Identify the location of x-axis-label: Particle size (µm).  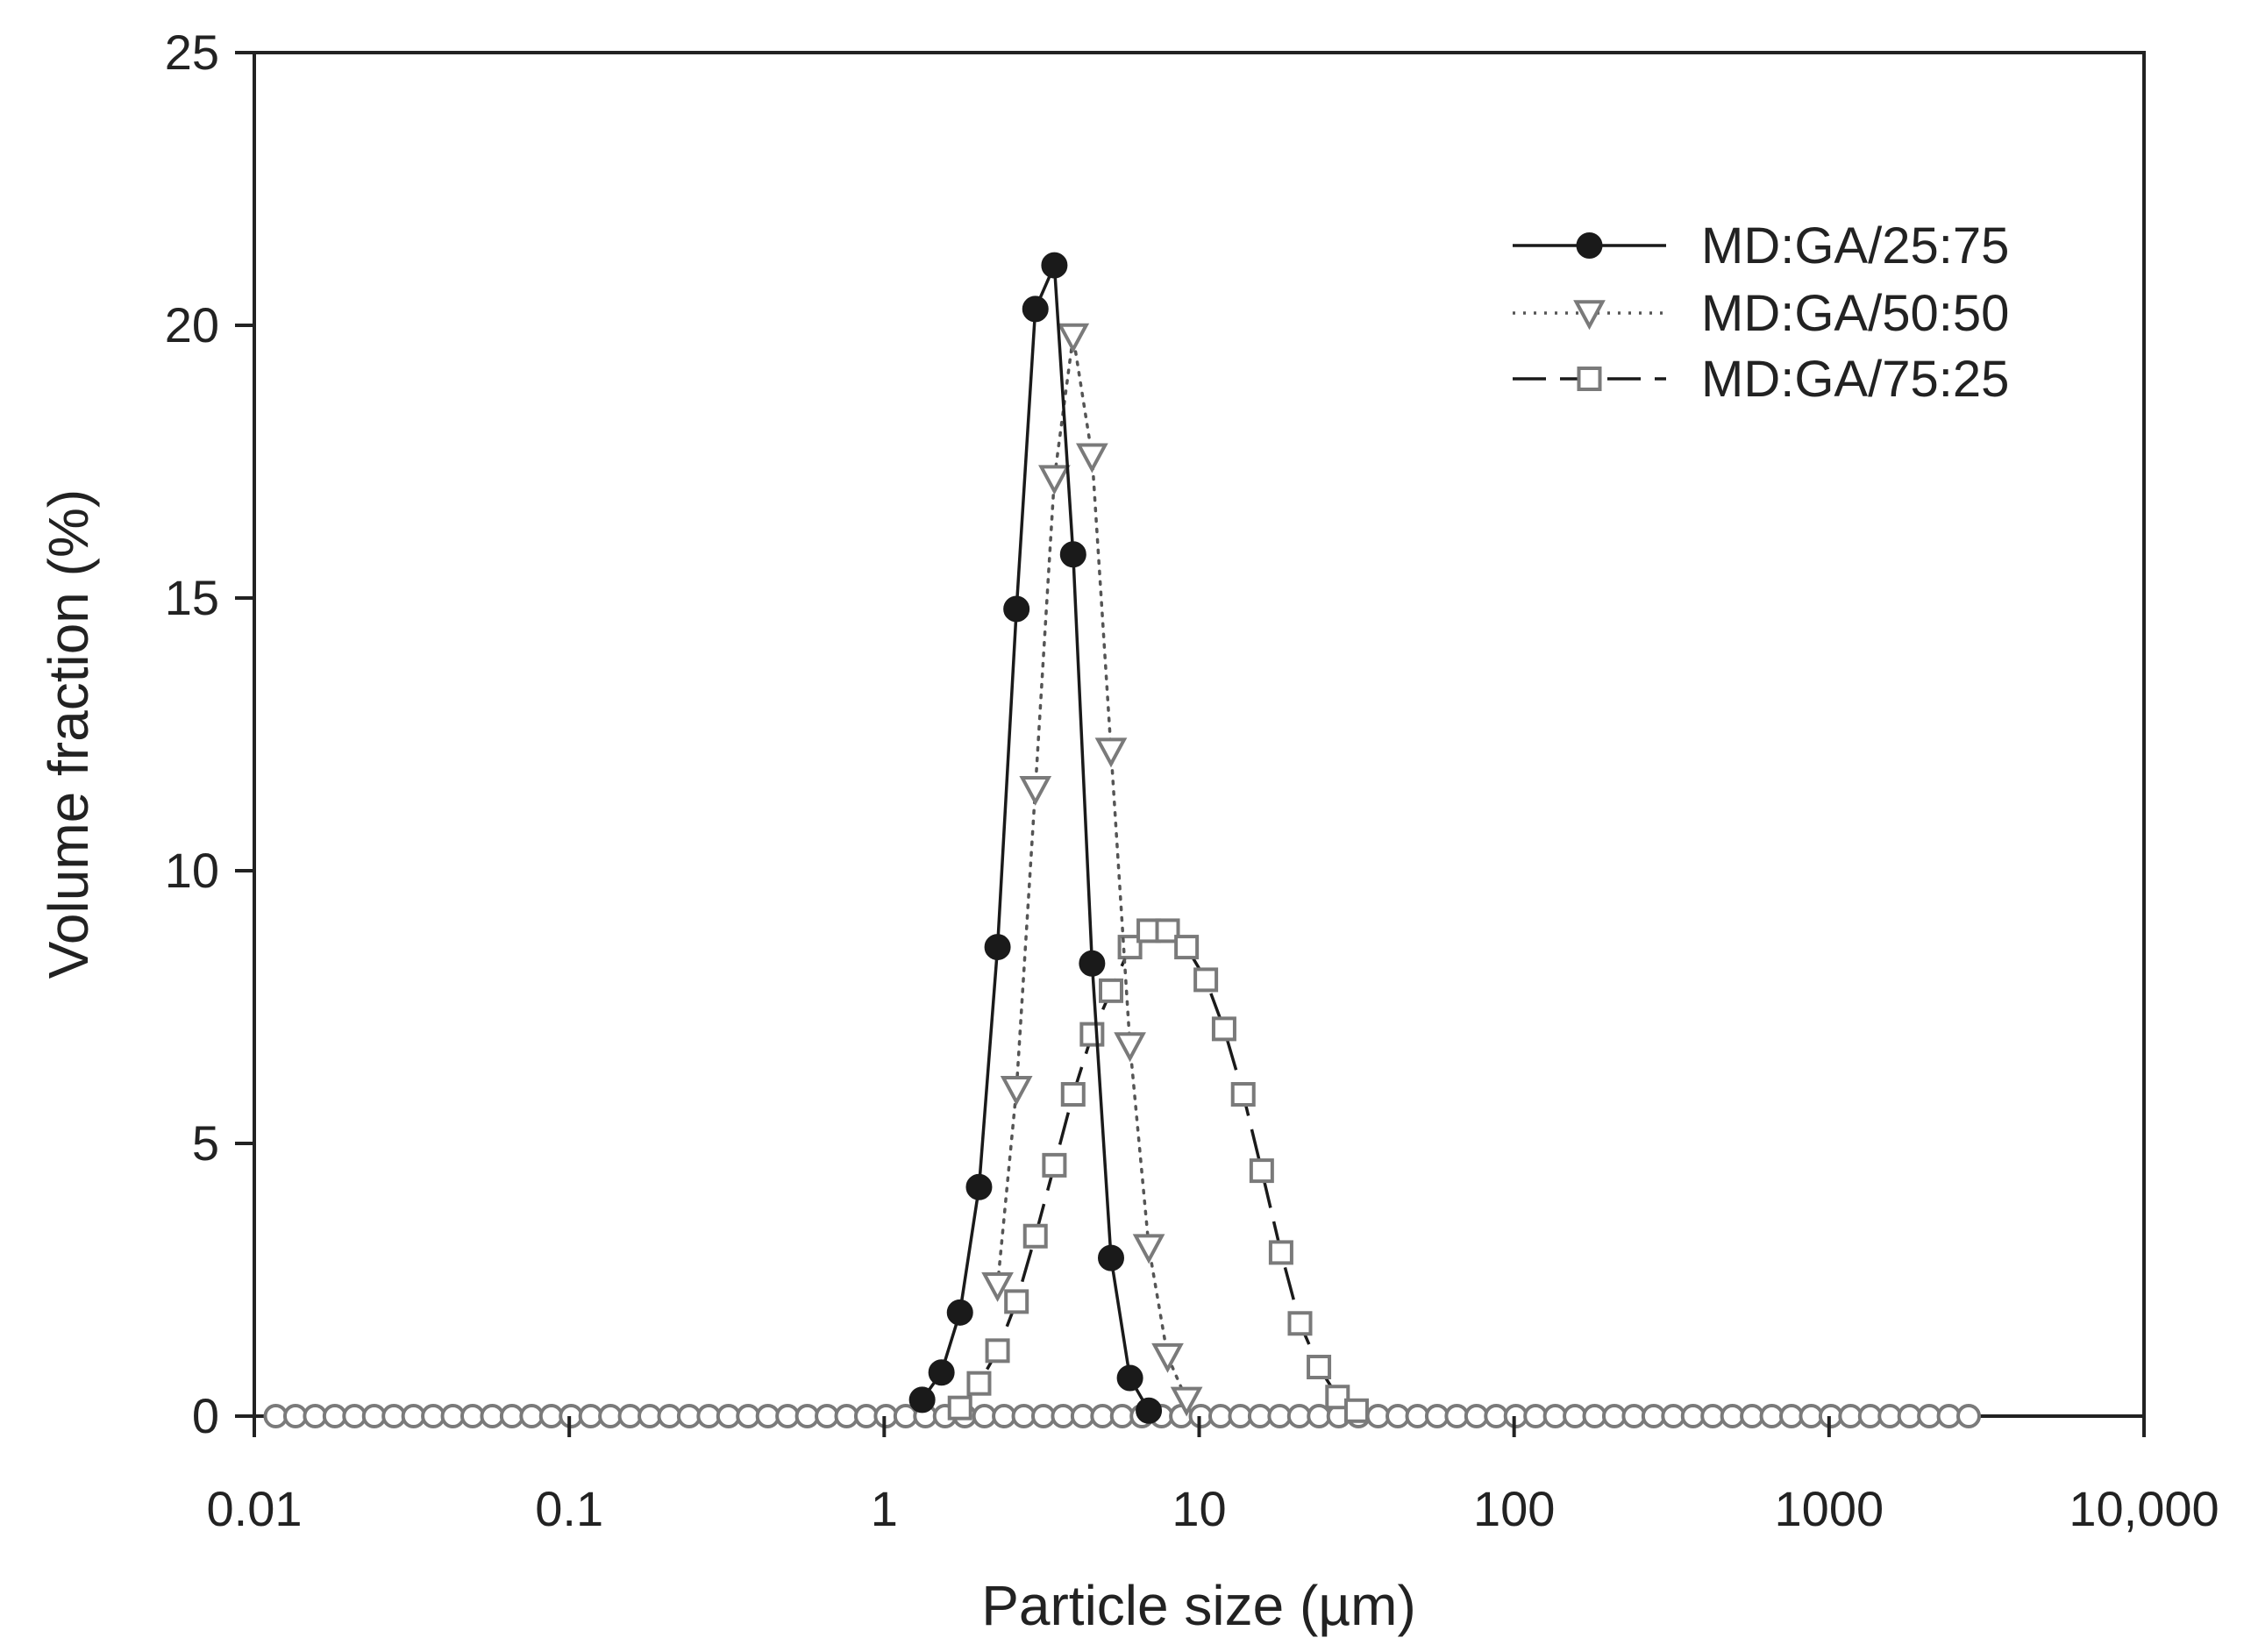
(1198, 1605).